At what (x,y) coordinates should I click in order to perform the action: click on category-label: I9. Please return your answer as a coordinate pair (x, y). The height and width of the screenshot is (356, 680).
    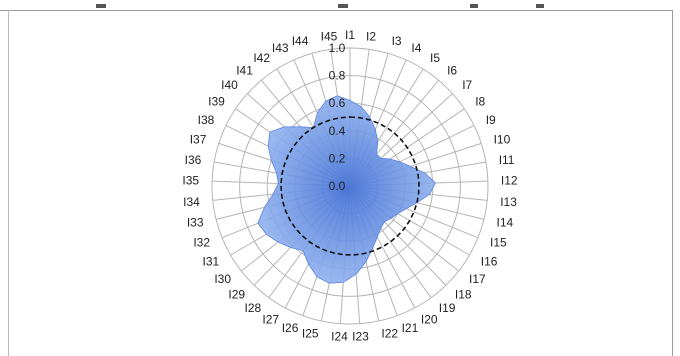
    Looking at the image, I should click on (491, 120).